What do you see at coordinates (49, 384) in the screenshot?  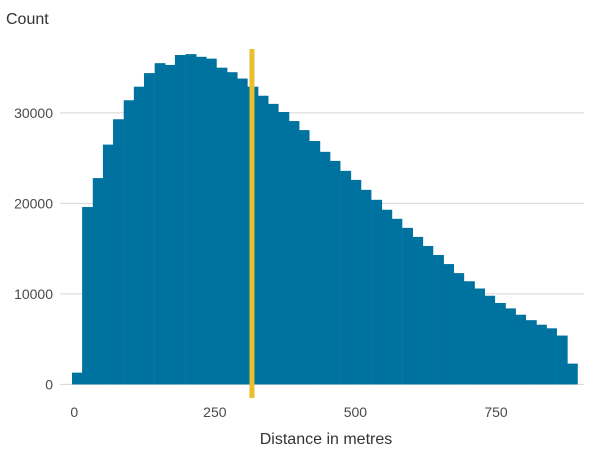 I see `y-tick-label: 0` at bounding box center [49, 384].